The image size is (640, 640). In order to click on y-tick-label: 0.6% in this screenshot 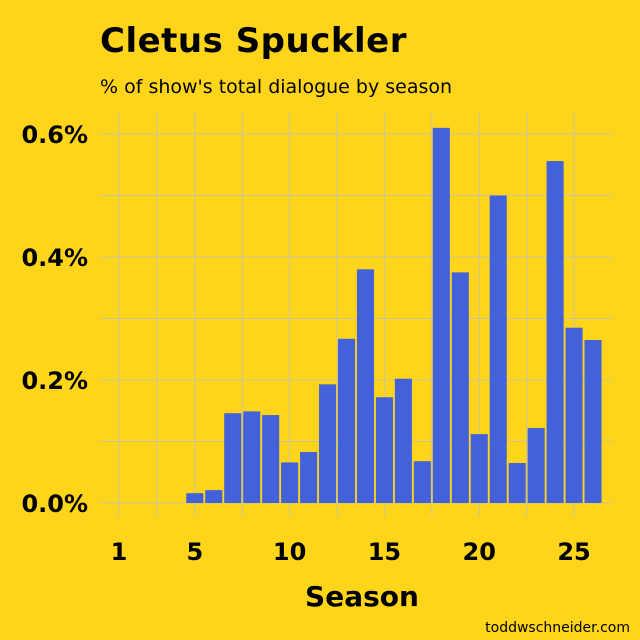, I will do `click(54, 135)`.